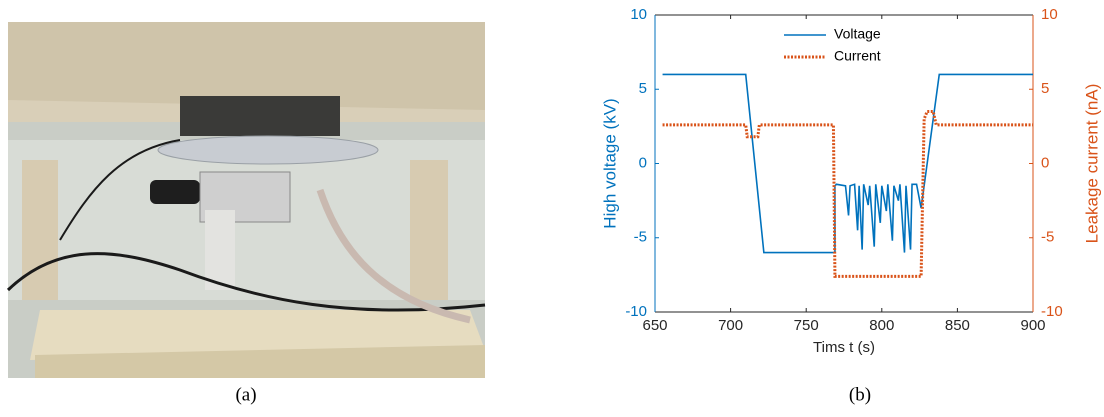 This screenshot has width=1104, height=417. Describe the element at coordinates (220, 250) in the screenshot. I see `support` at that location.